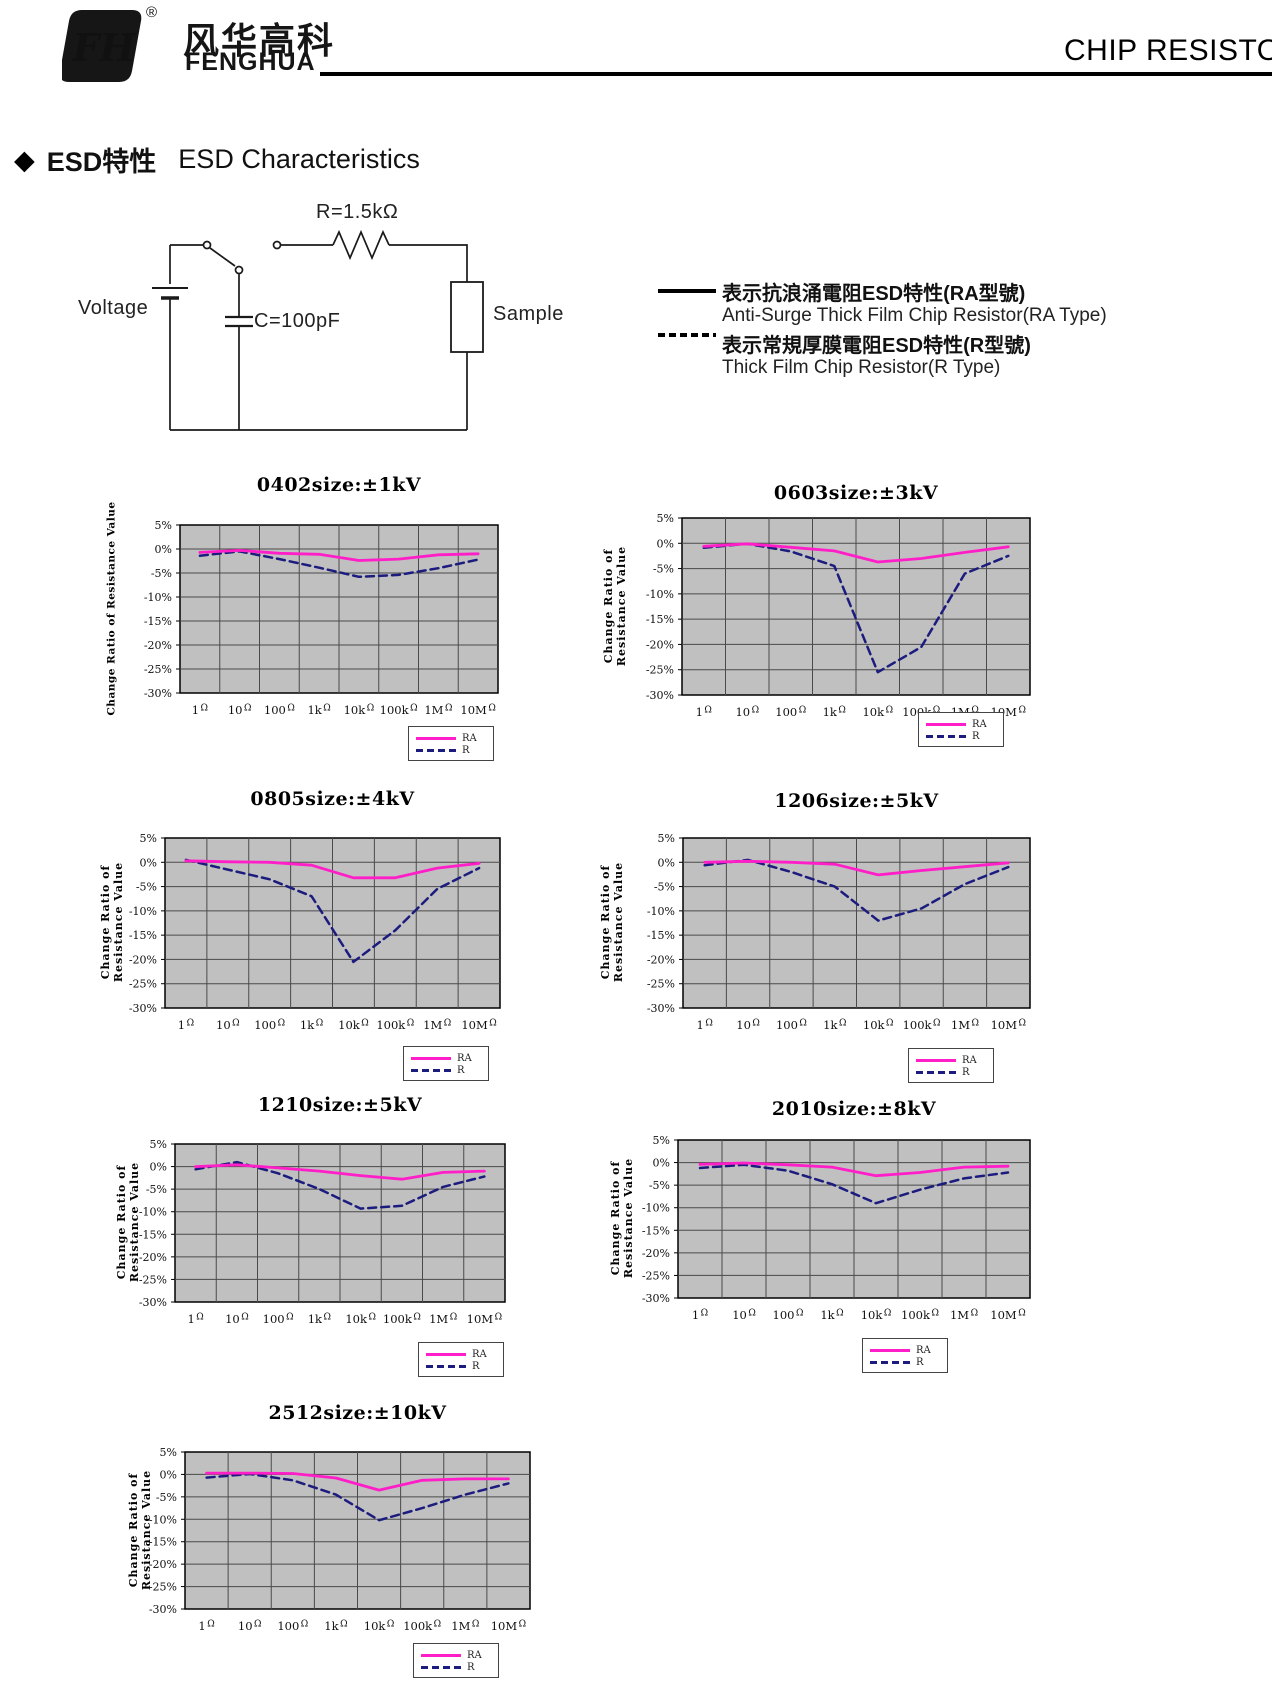 This screenshot has width=1272, height=1696. What do you see at coordinates (659, 1185) in the screenshot?
I see `y-tick-label: -5%` at bounding box center [659, 1185].